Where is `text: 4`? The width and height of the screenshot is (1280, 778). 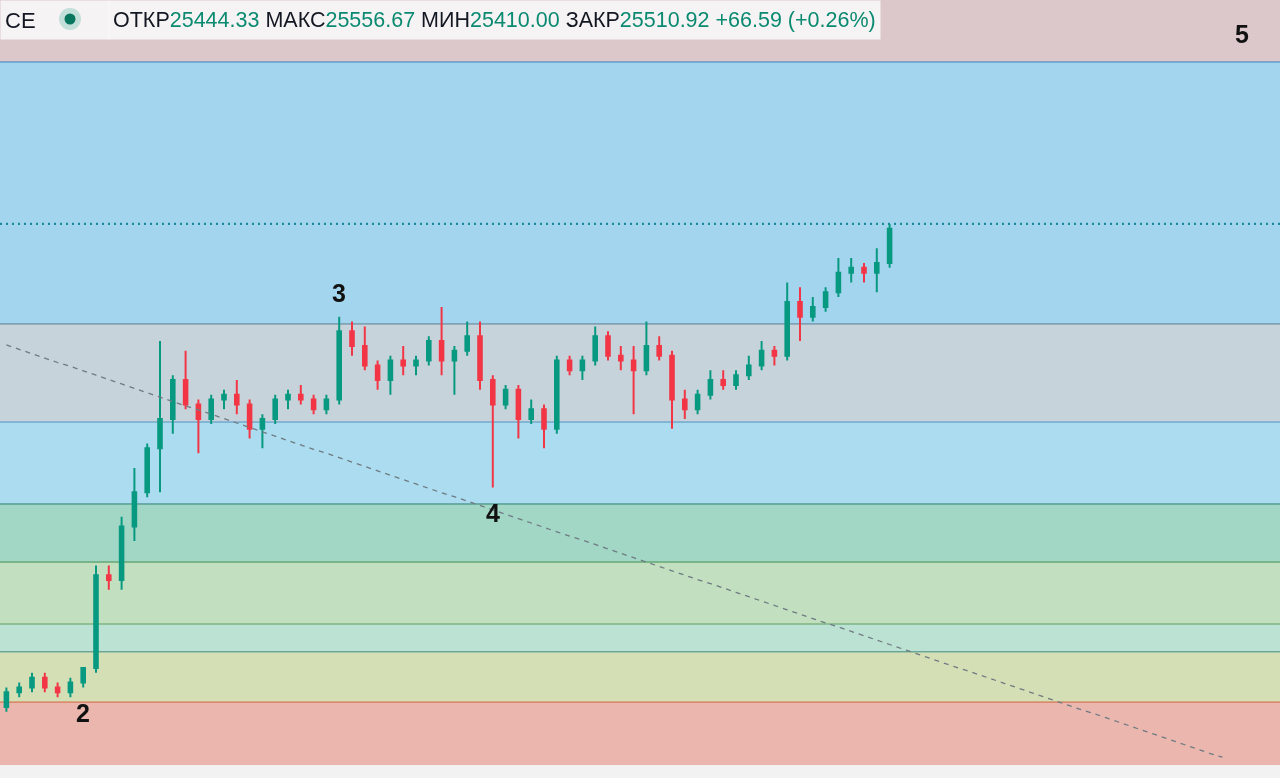 text: 4 is located at coordinates (493, 513).